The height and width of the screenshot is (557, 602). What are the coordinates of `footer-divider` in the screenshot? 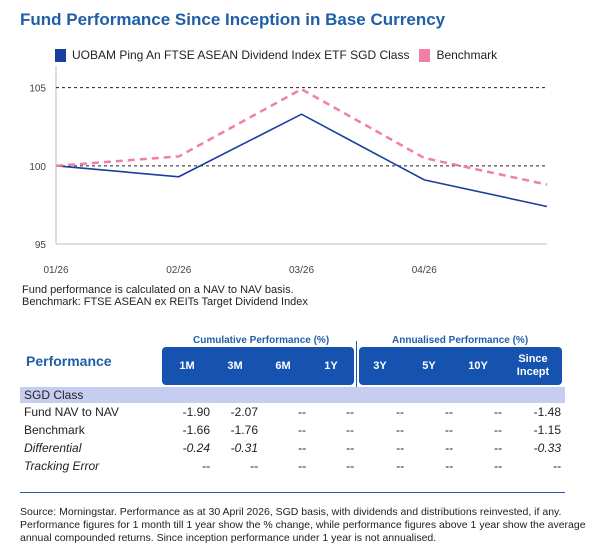 It's located at (292, 492).